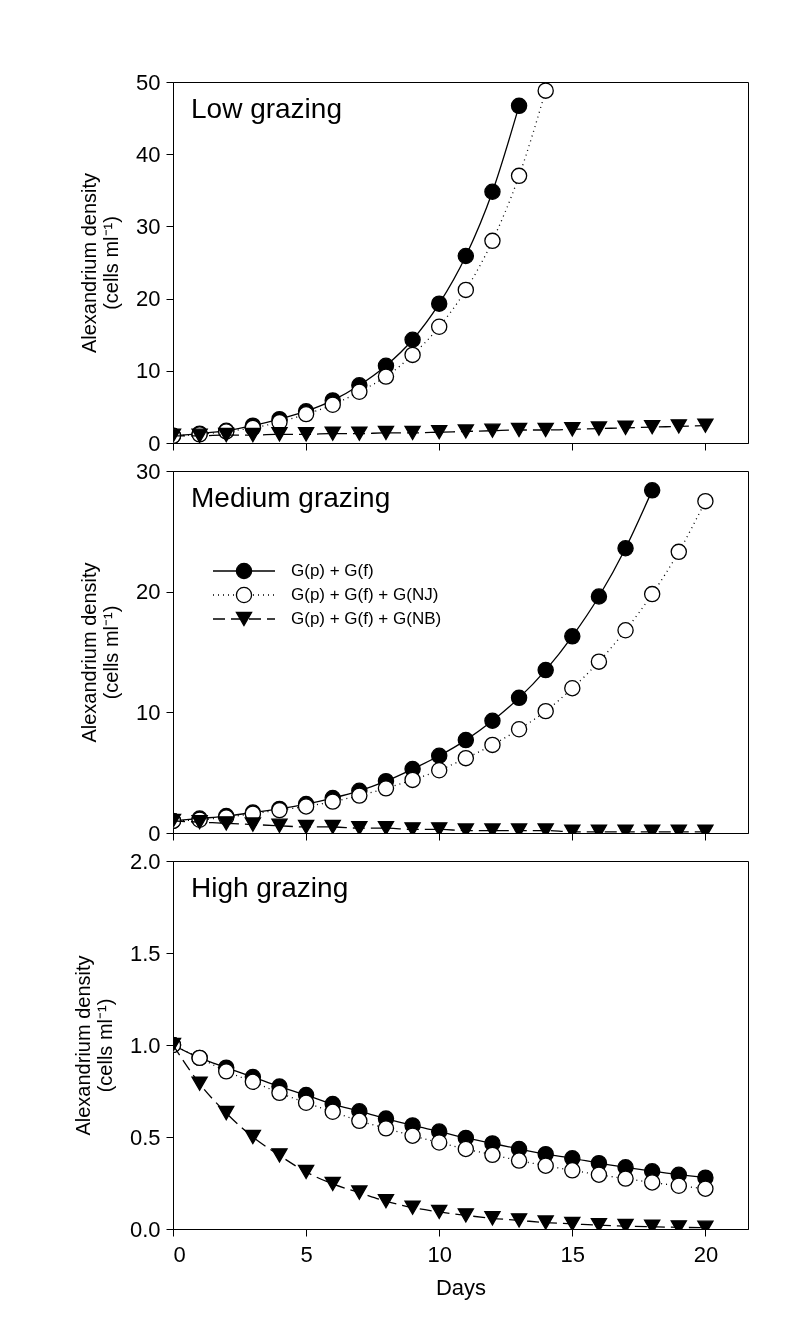  I want to click on x-tick-label: 20, so click(706, 1254).